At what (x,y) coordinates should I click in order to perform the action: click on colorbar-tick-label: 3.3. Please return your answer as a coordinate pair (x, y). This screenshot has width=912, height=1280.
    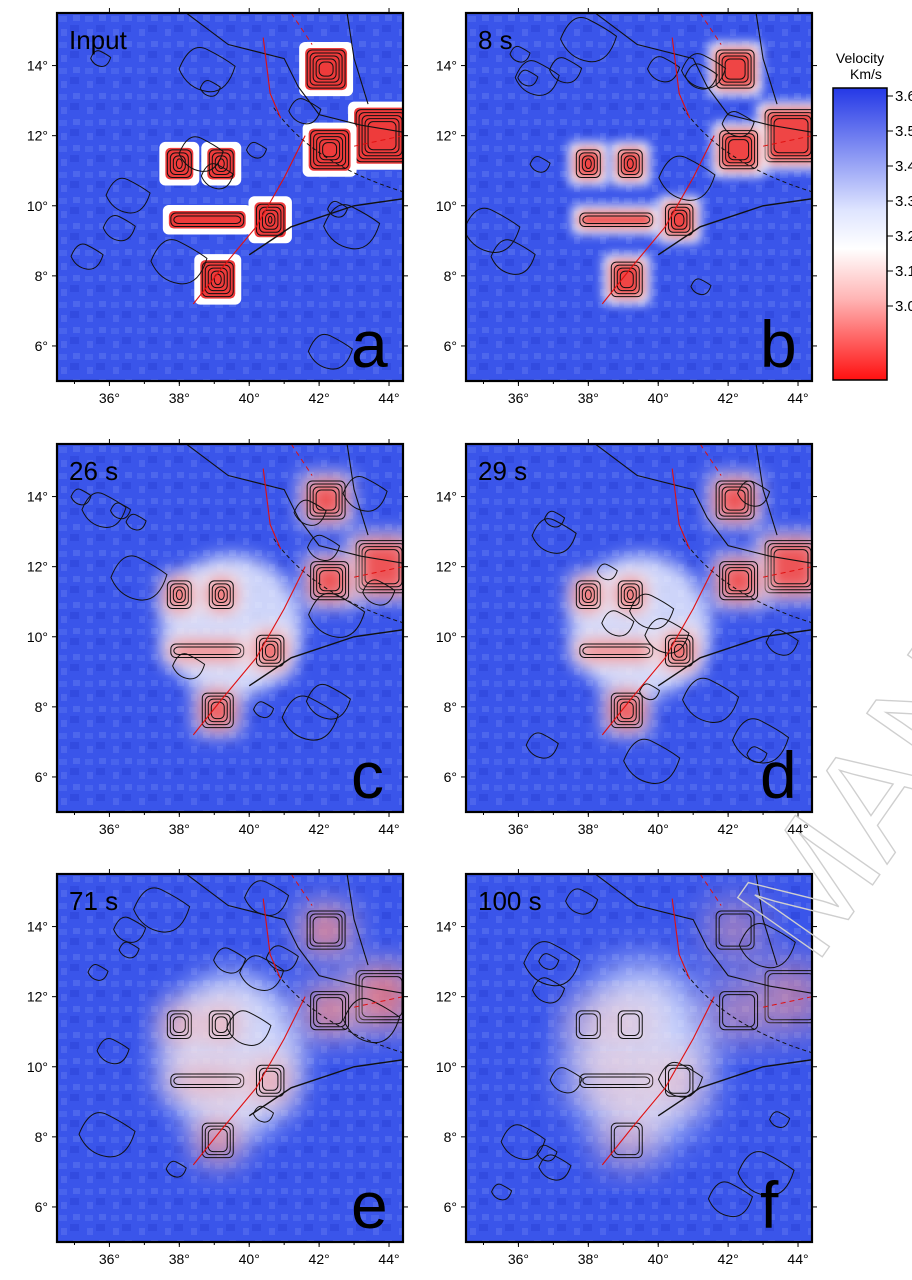
    Looking at the image, I should click on (903, 201).